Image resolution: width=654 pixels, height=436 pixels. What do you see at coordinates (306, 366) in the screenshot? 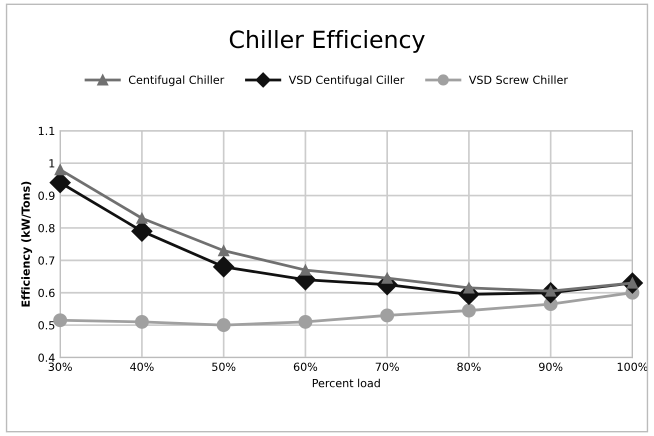
I see `x-tick-label: 60%` at bounding box center [306, 366].